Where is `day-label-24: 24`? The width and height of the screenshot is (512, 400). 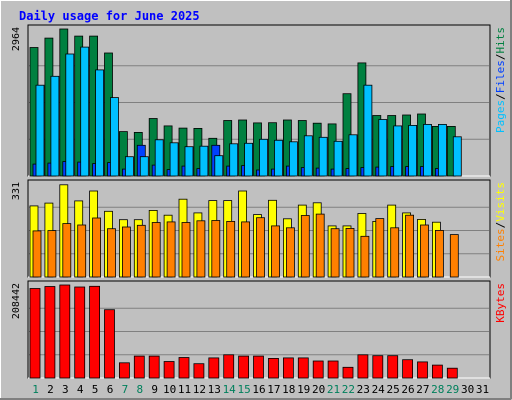
day-label-24: 24 is located at coordinates (379, 389).